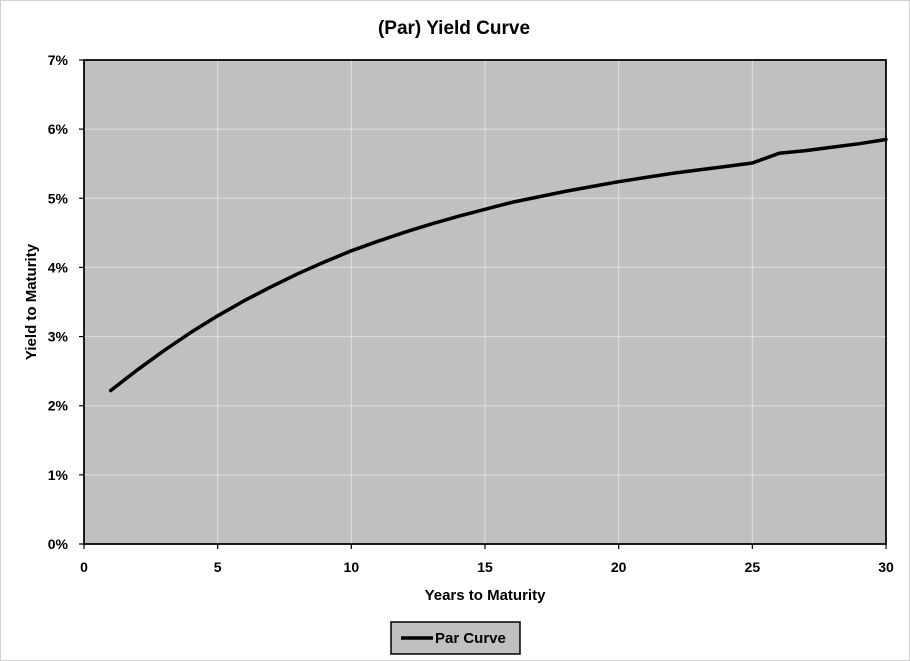 The height and width of the screenshot is (661, 910). I want to click on x-tick-label: 15, so click(485, 567).